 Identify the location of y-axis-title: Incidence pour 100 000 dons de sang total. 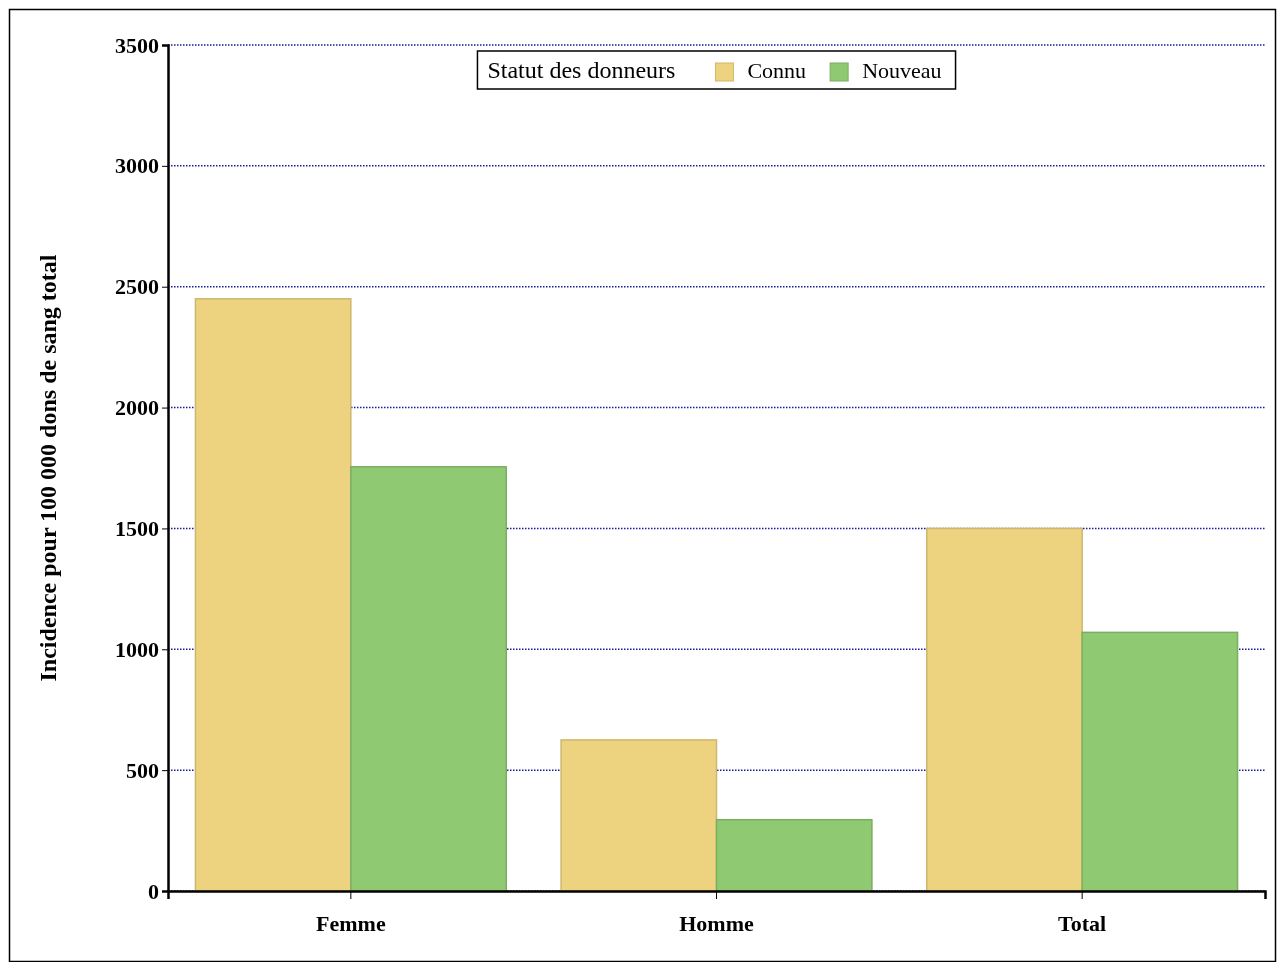
(48, 468).